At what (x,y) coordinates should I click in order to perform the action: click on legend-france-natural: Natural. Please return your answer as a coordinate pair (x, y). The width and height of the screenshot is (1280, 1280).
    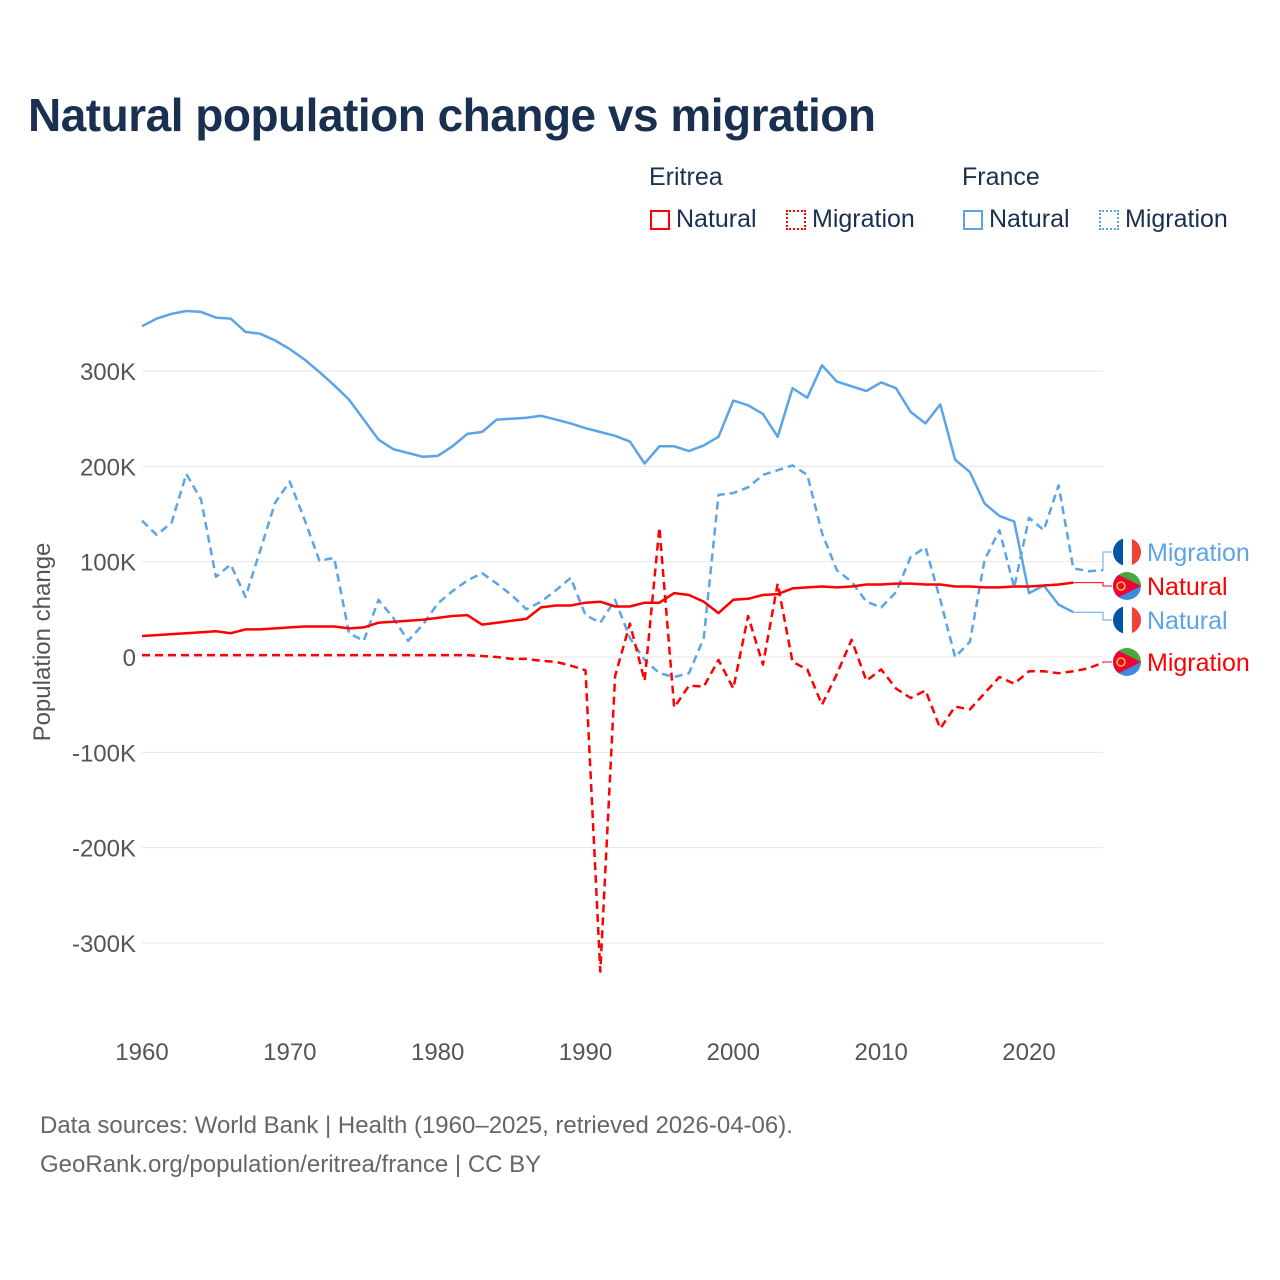
    Looking at the image, I should click on (1016, 219).